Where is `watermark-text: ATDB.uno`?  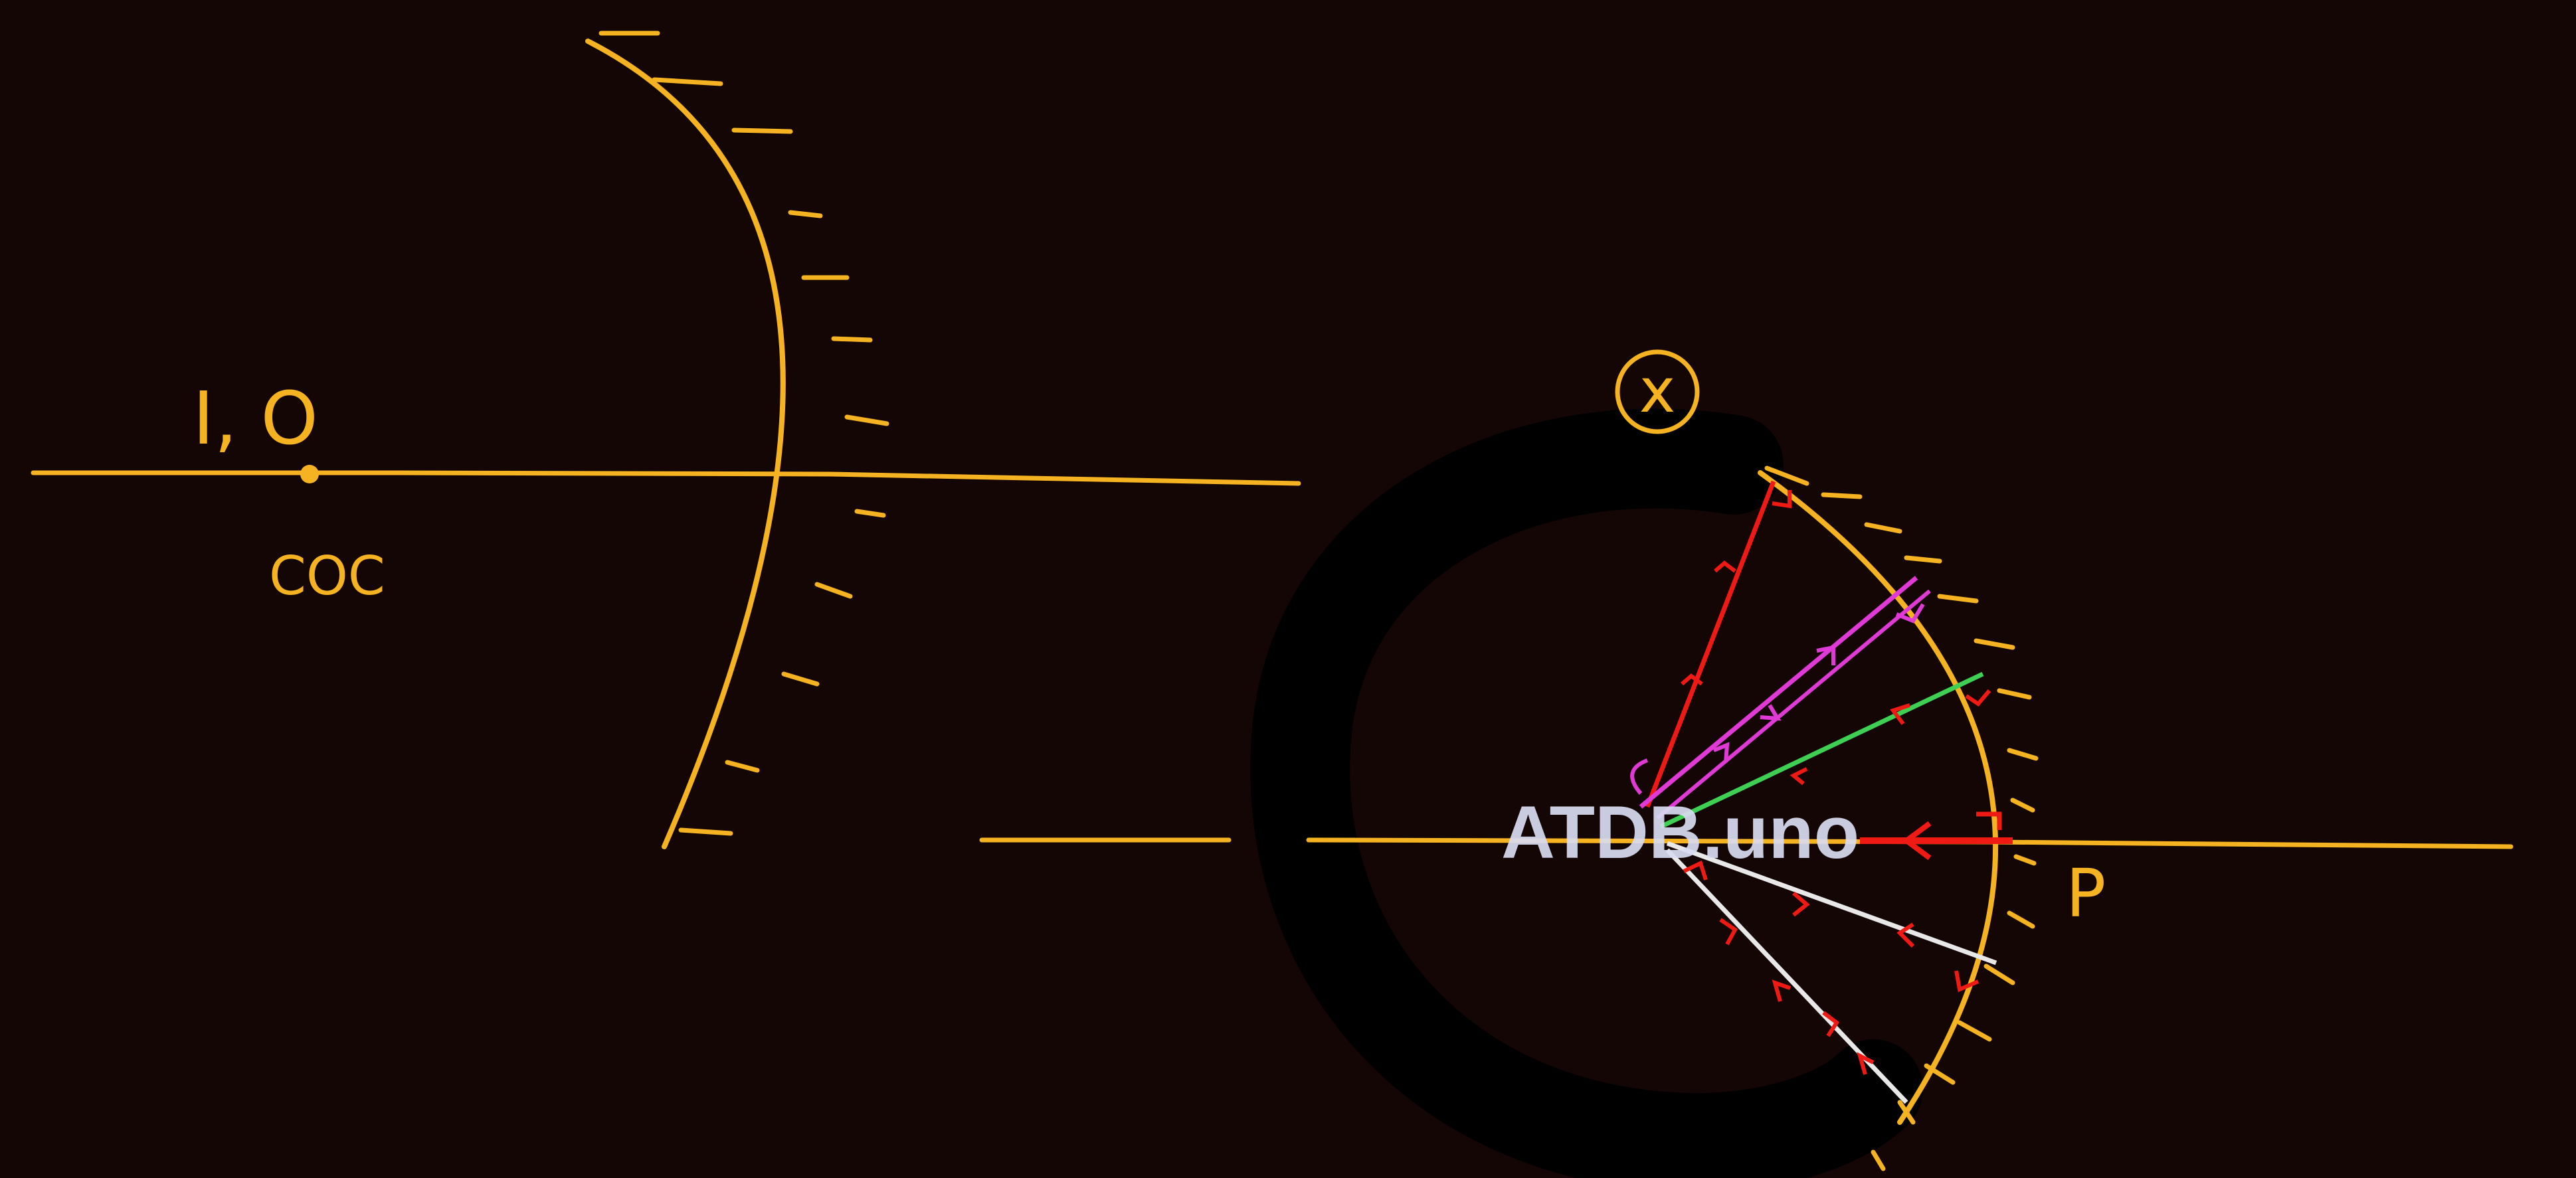 watermark-text: ATDB.uno is located at coordinates (1680, 832).